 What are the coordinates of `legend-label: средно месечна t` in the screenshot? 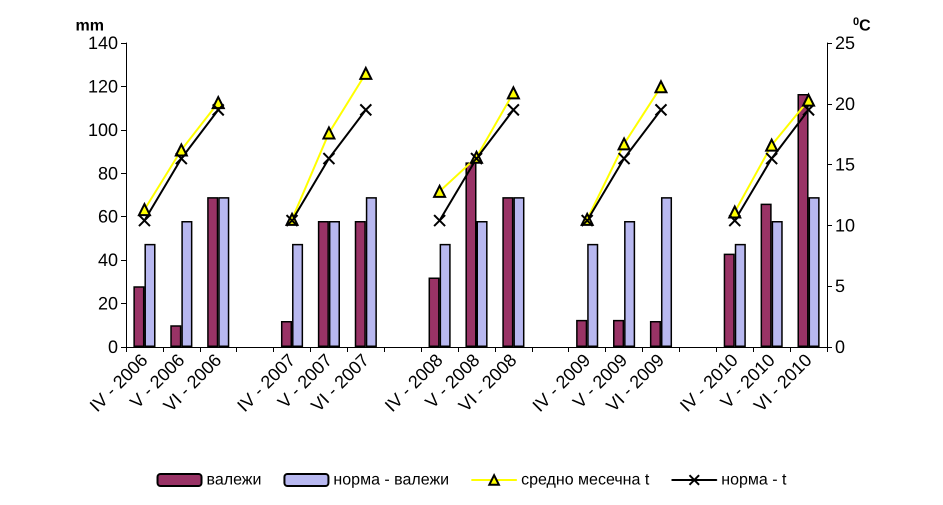 It's located at (585, 480).